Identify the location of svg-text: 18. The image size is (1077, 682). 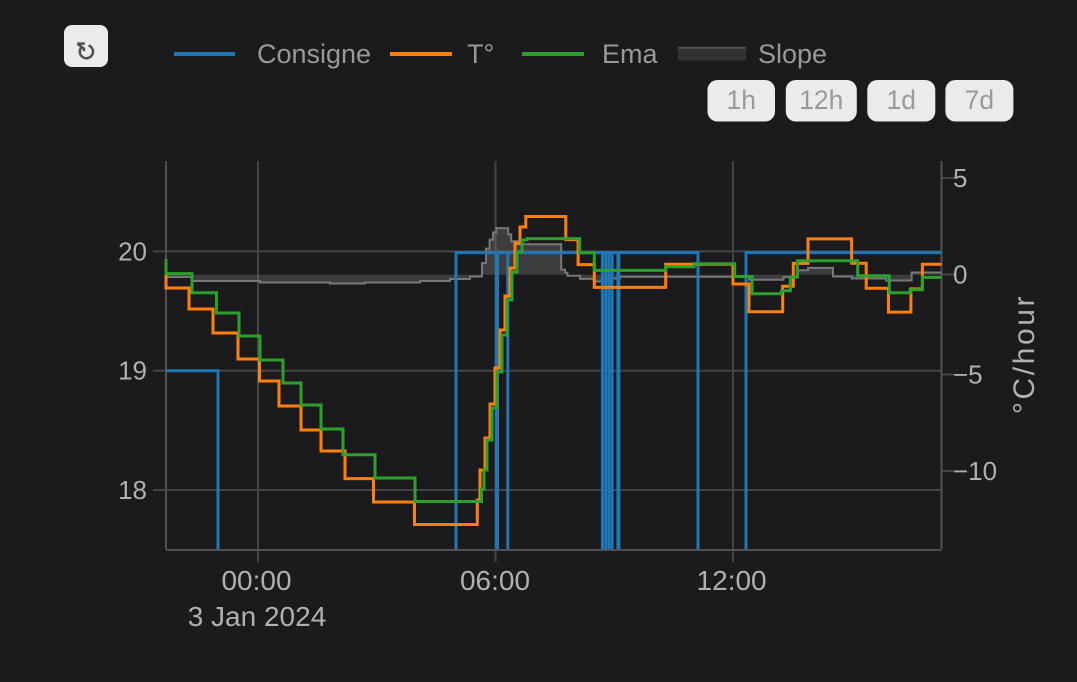
(132, 490).